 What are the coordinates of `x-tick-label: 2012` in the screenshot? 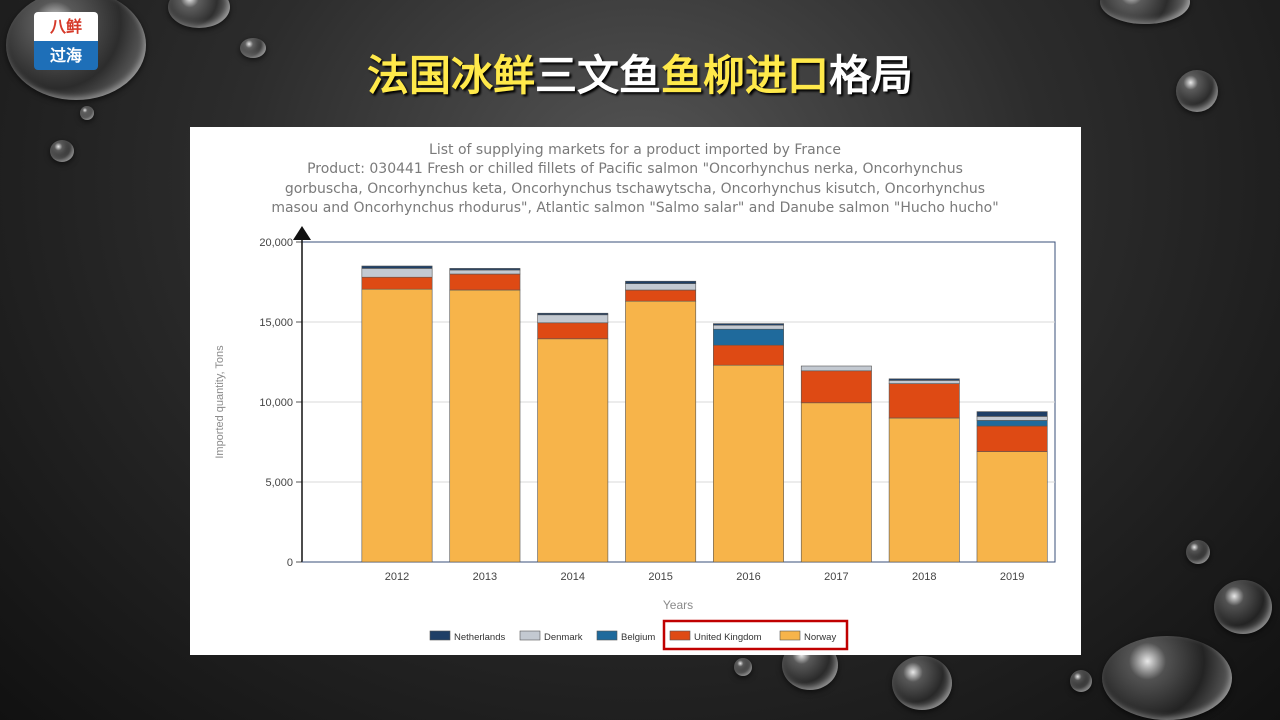 It's located at (397, 577).